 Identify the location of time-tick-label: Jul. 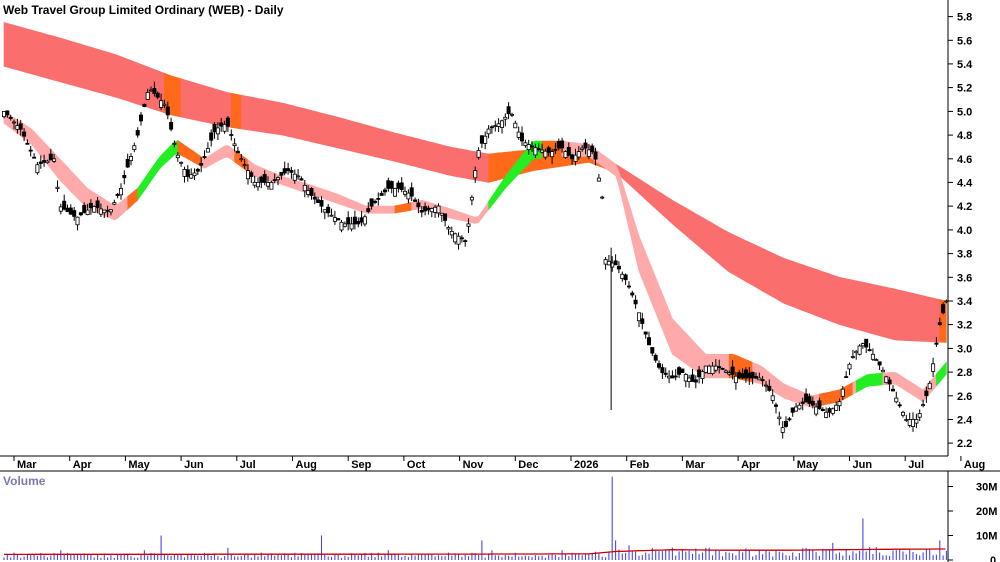
(248, 465).